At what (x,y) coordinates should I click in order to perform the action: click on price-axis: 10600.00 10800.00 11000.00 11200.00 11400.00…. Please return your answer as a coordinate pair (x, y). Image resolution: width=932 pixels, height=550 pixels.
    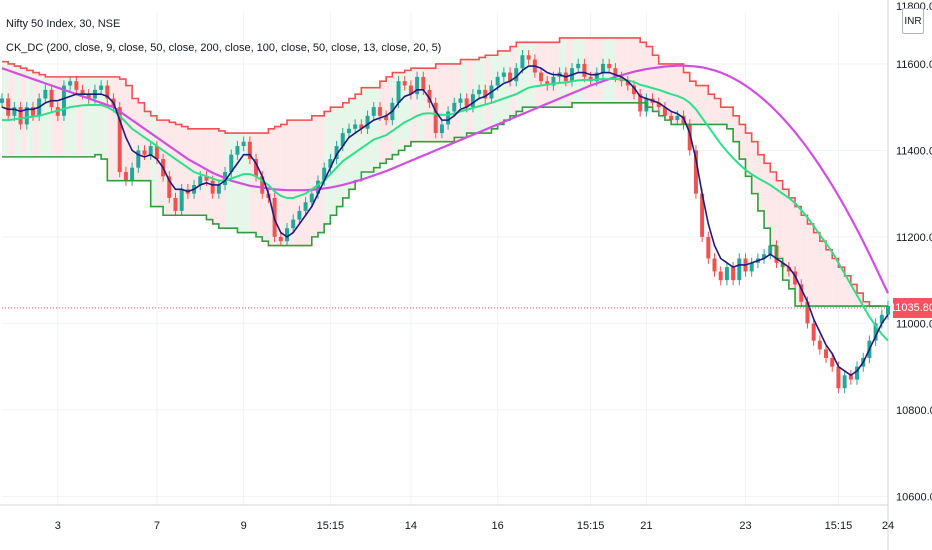
    Looking at the image, I should click on (914, 252).